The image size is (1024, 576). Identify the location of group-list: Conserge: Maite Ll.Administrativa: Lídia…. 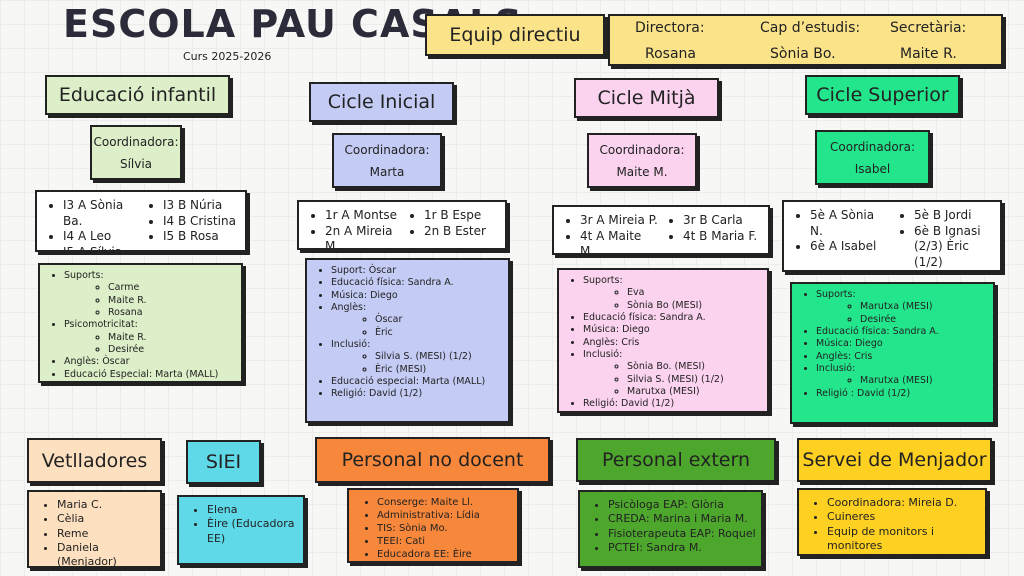
(437, 528).